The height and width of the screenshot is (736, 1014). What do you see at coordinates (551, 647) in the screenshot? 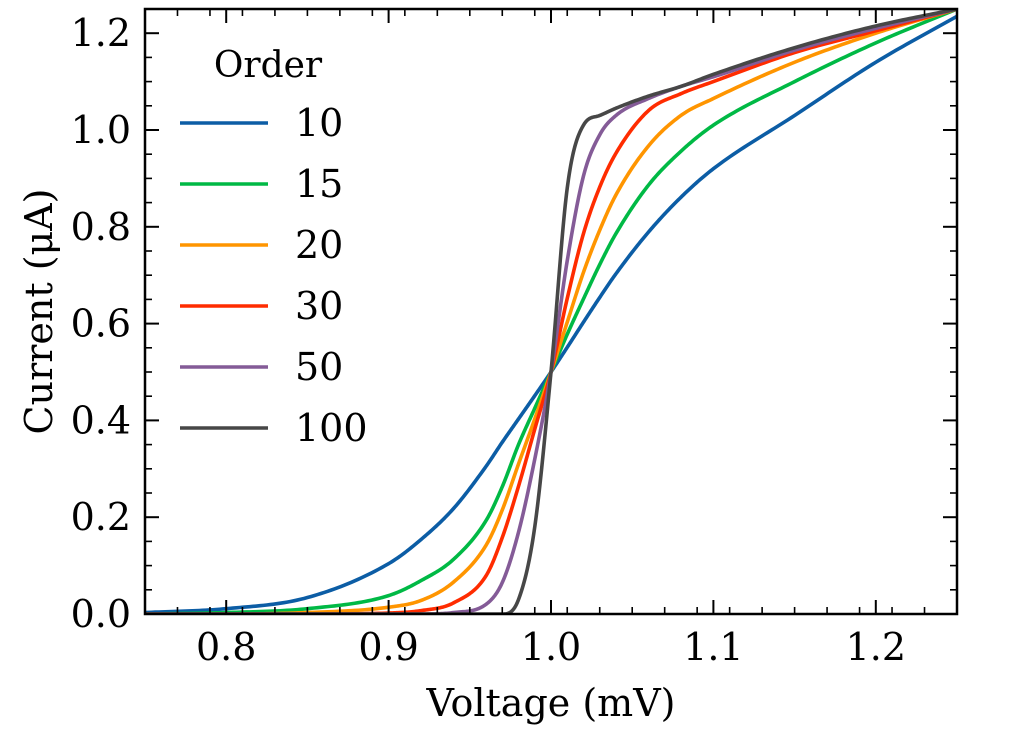
I see `x-tick-label: 1.0` at bounding box center [551, 647].